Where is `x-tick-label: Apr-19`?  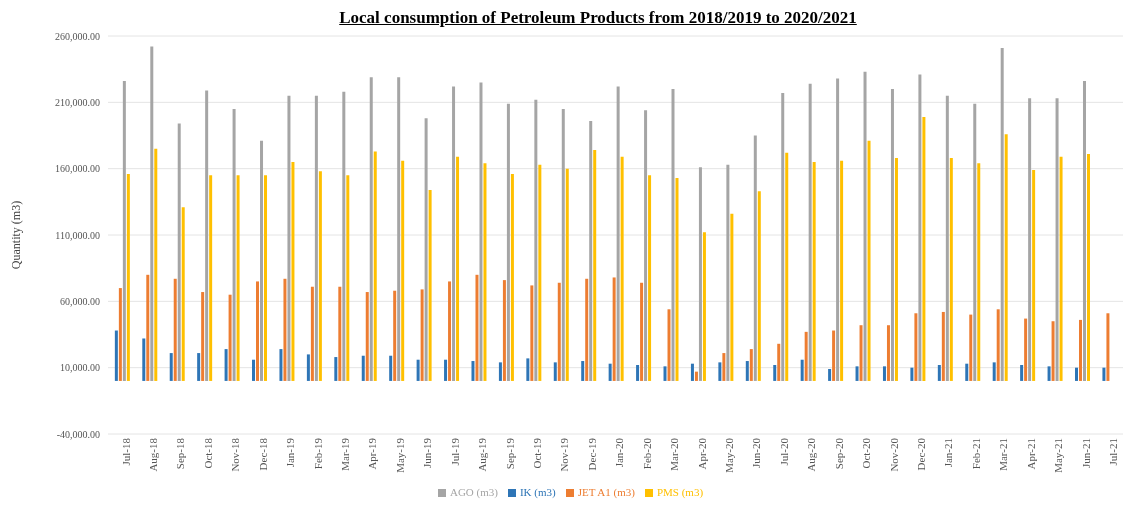
x-tick-label: Apr-19 is located at coordinates (372, 453).